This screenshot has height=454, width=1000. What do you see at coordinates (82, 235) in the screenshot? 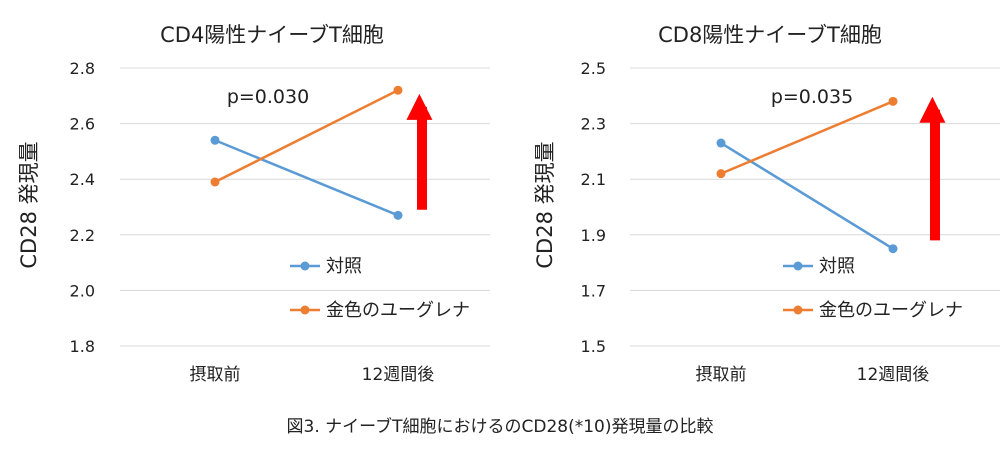
I see `y-tick-label: 2.2` at bounding box center [82, 235].